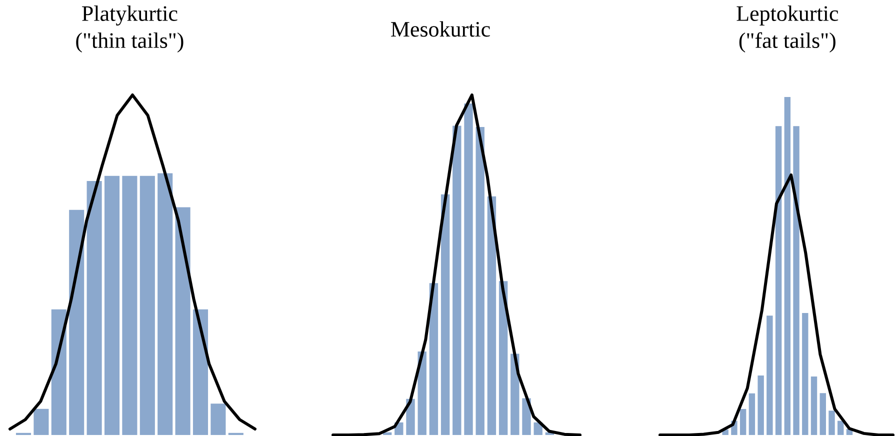 The height and width of the screenshot is (436, 896). I want to click on chart-title: Mesokurtic, so click(440, 29).